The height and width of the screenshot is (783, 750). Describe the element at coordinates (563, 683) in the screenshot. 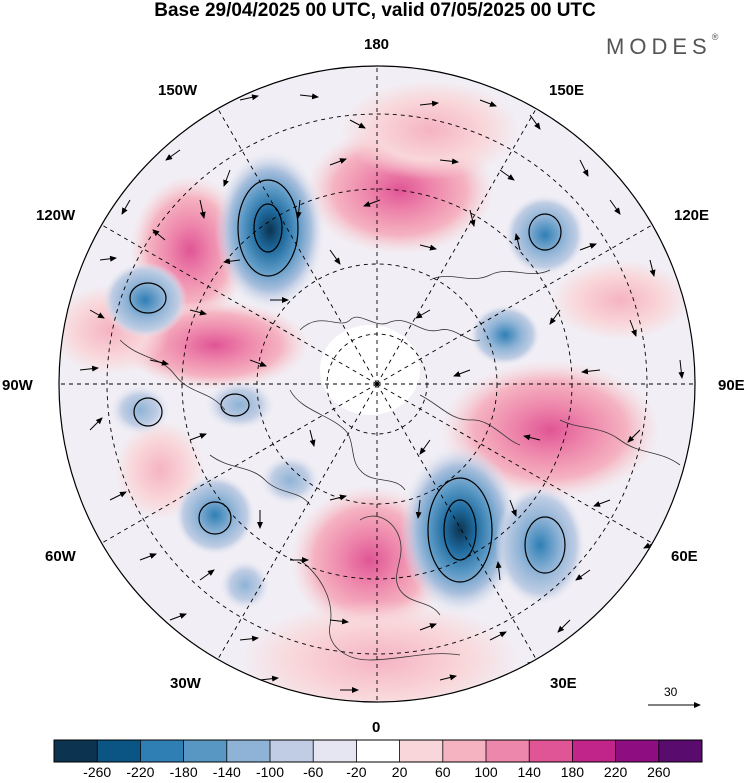

I see `lon-label-30e: 30E` at that location.